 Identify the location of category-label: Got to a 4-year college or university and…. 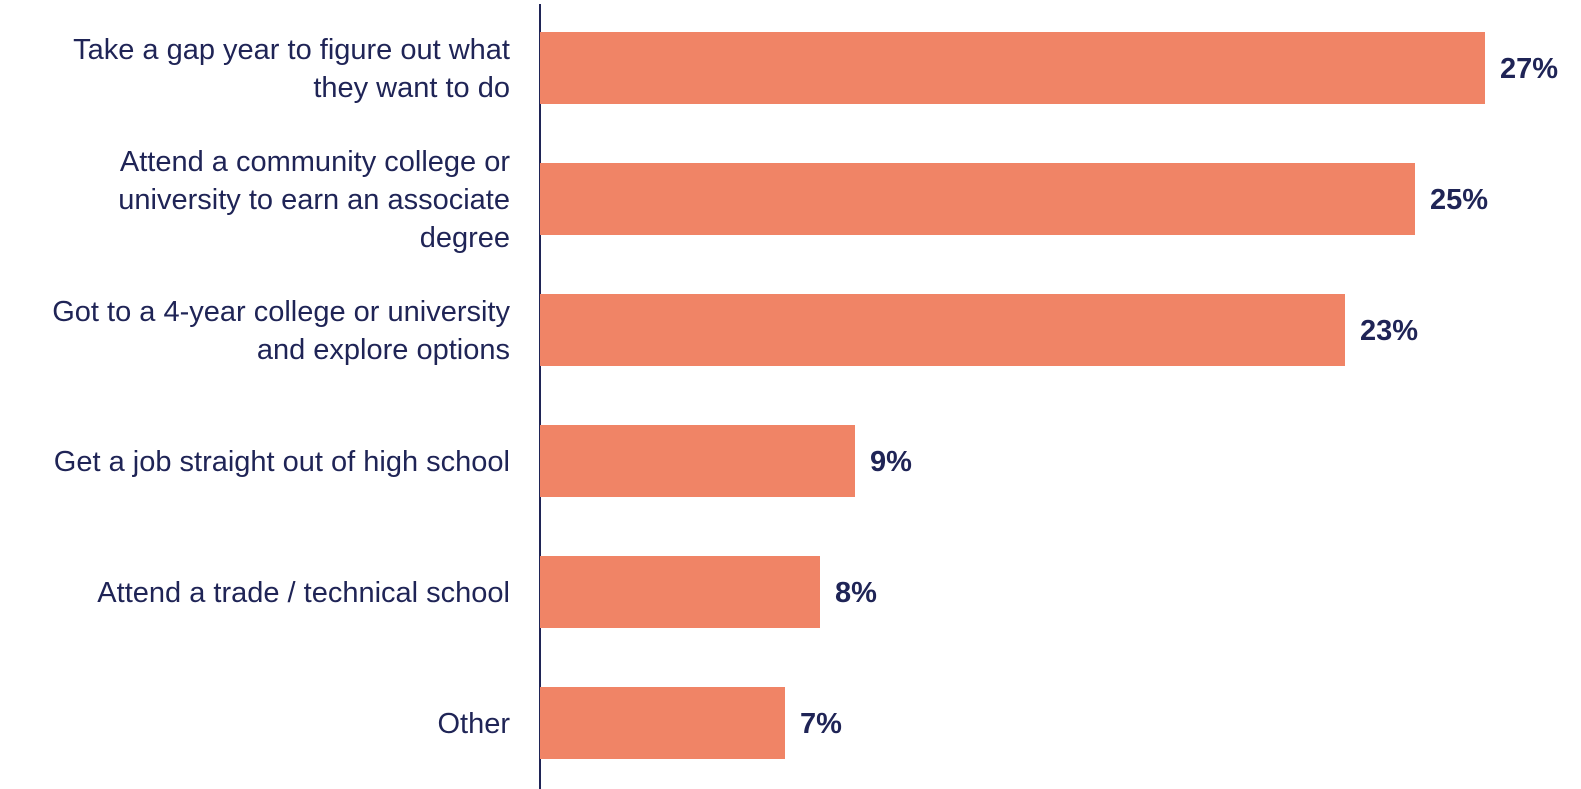
(281, 331).